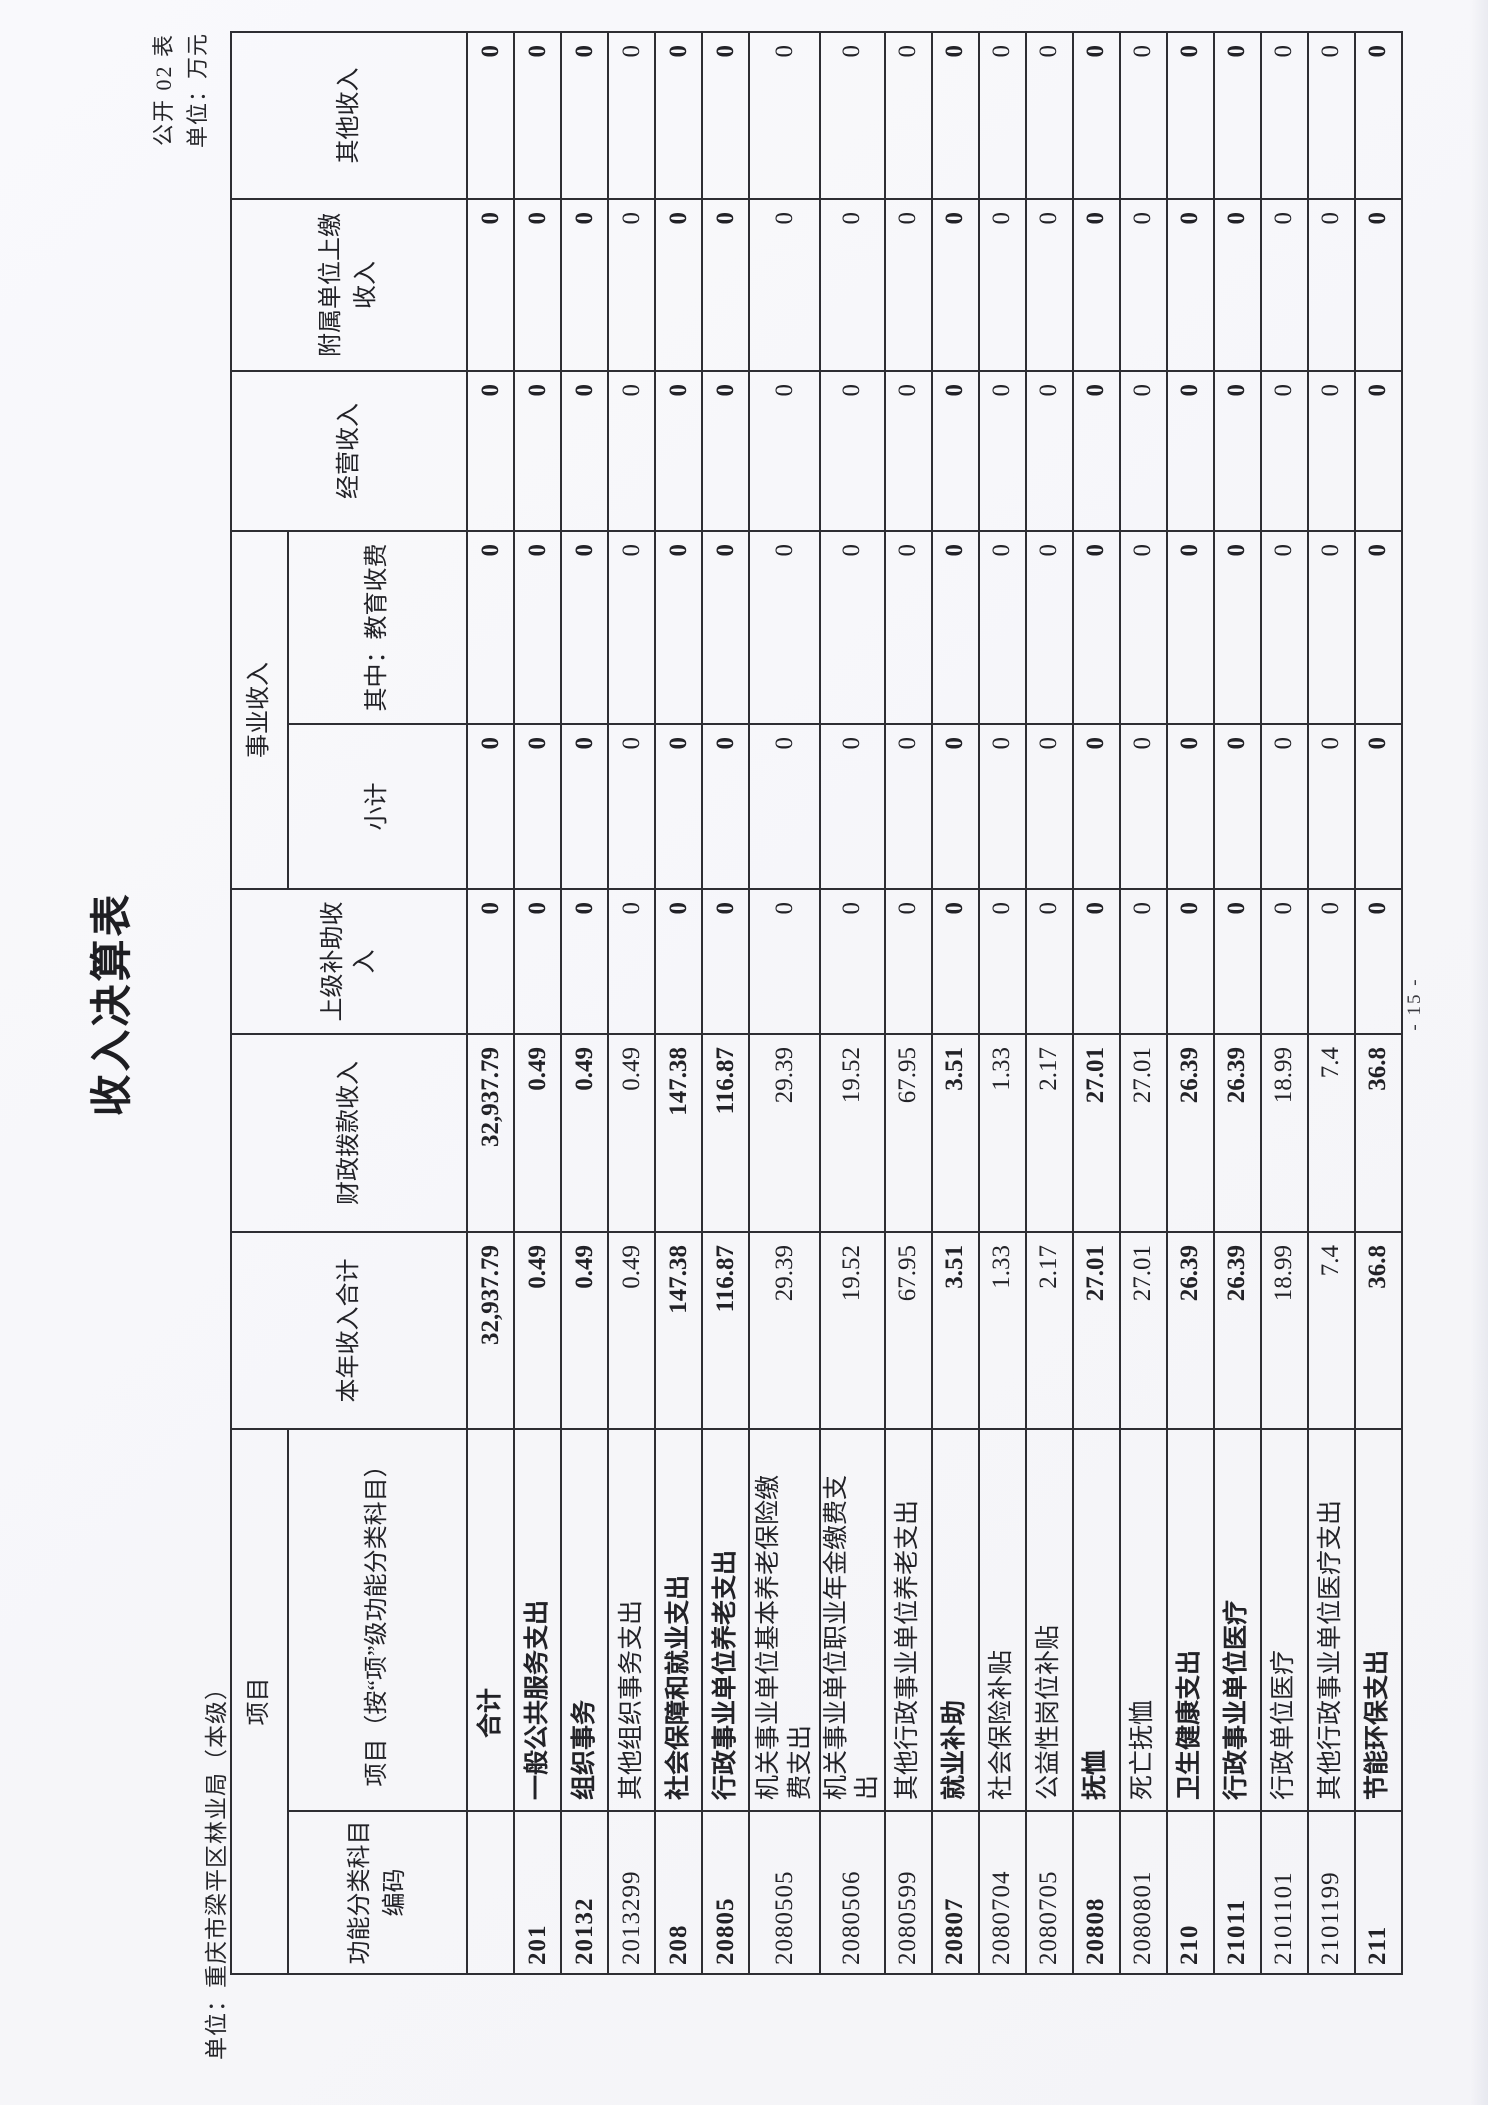  What do you see at coordinates (1049, 1620) in the screenshot?
I see `table-cell: 公益性岗位补贴` at bounding box center [1049, 1620].